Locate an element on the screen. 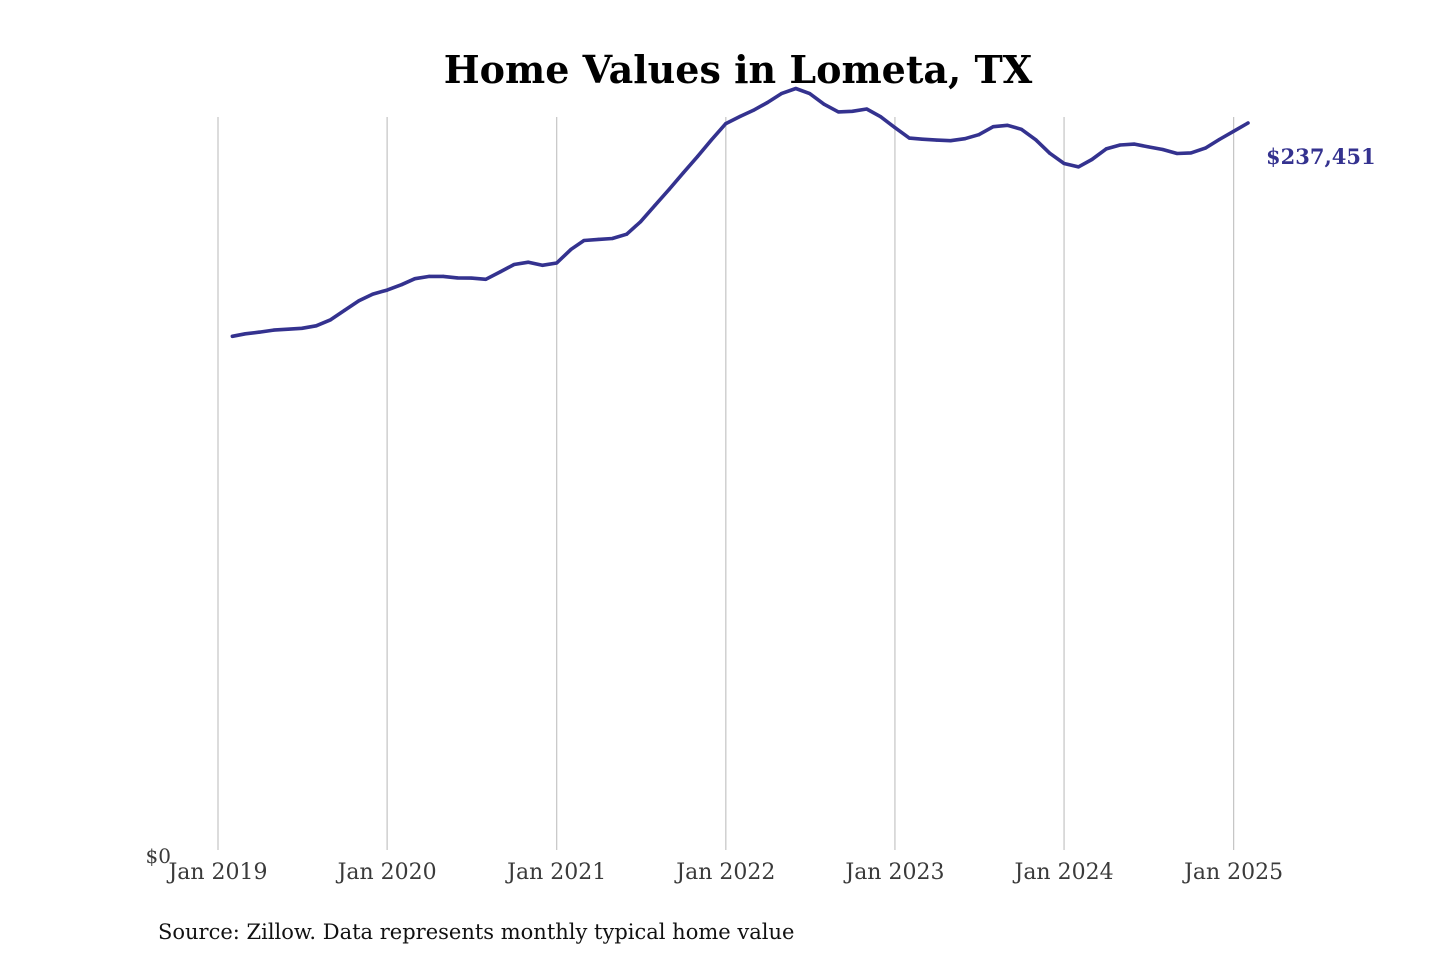  x-tick-label-3: Jan 2022 is located at coordinates (724, 872).